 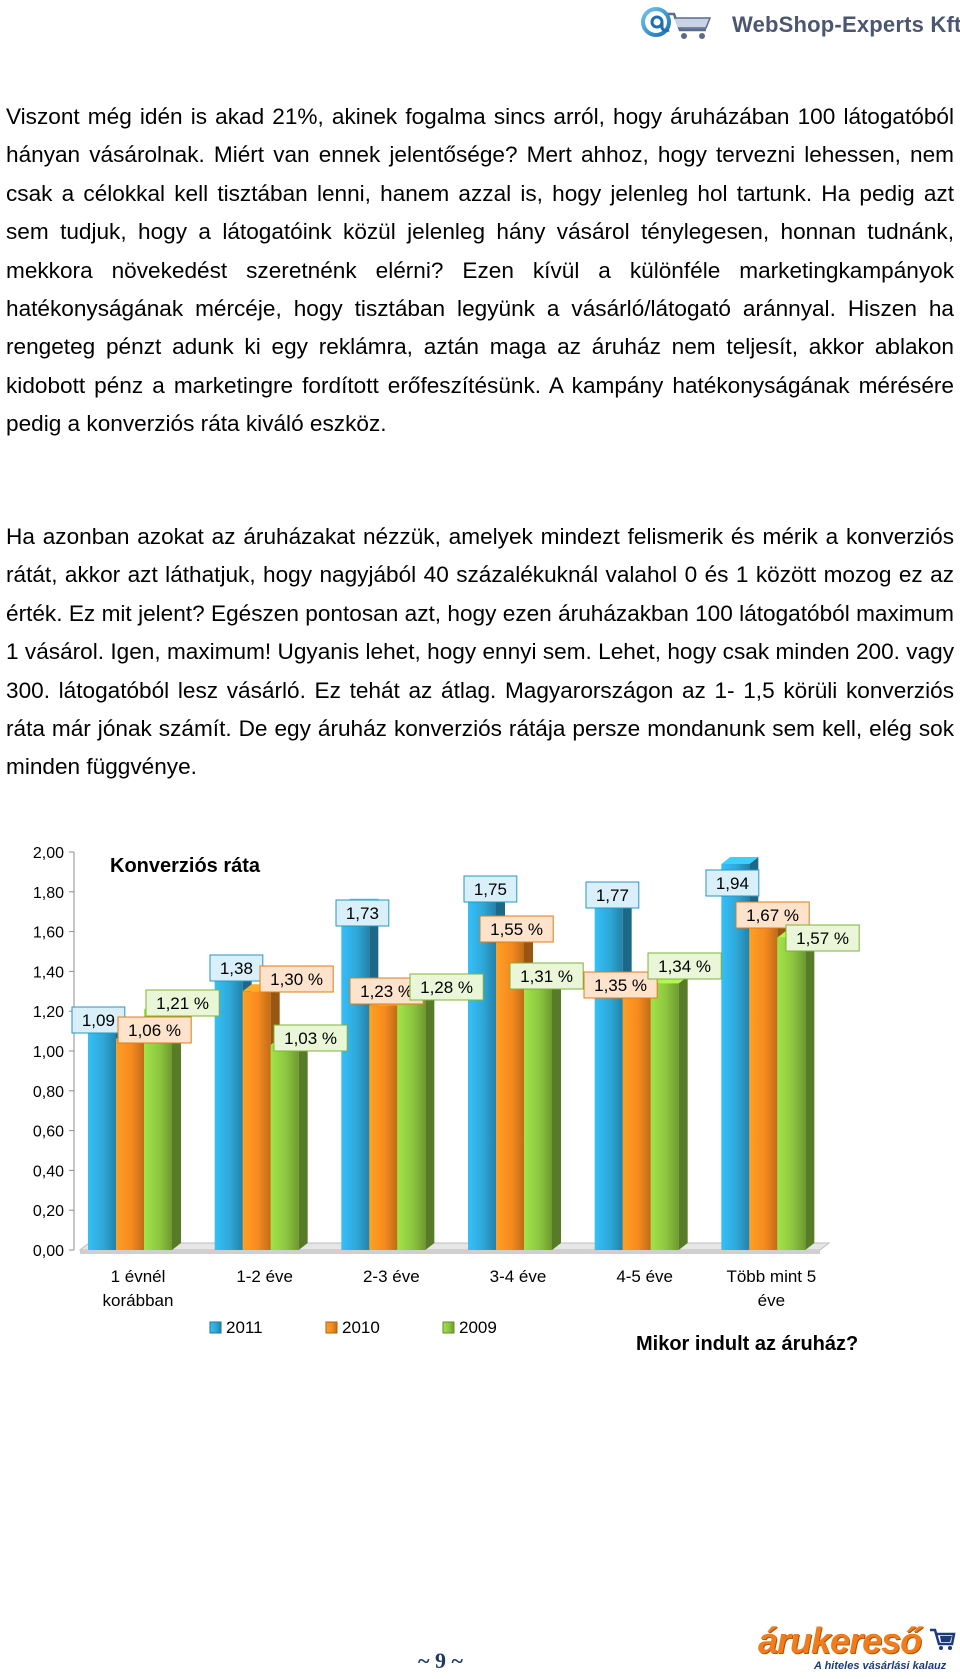 I want to click on data-label-2009-5: 1,34 %, so click(x=684, y=966).